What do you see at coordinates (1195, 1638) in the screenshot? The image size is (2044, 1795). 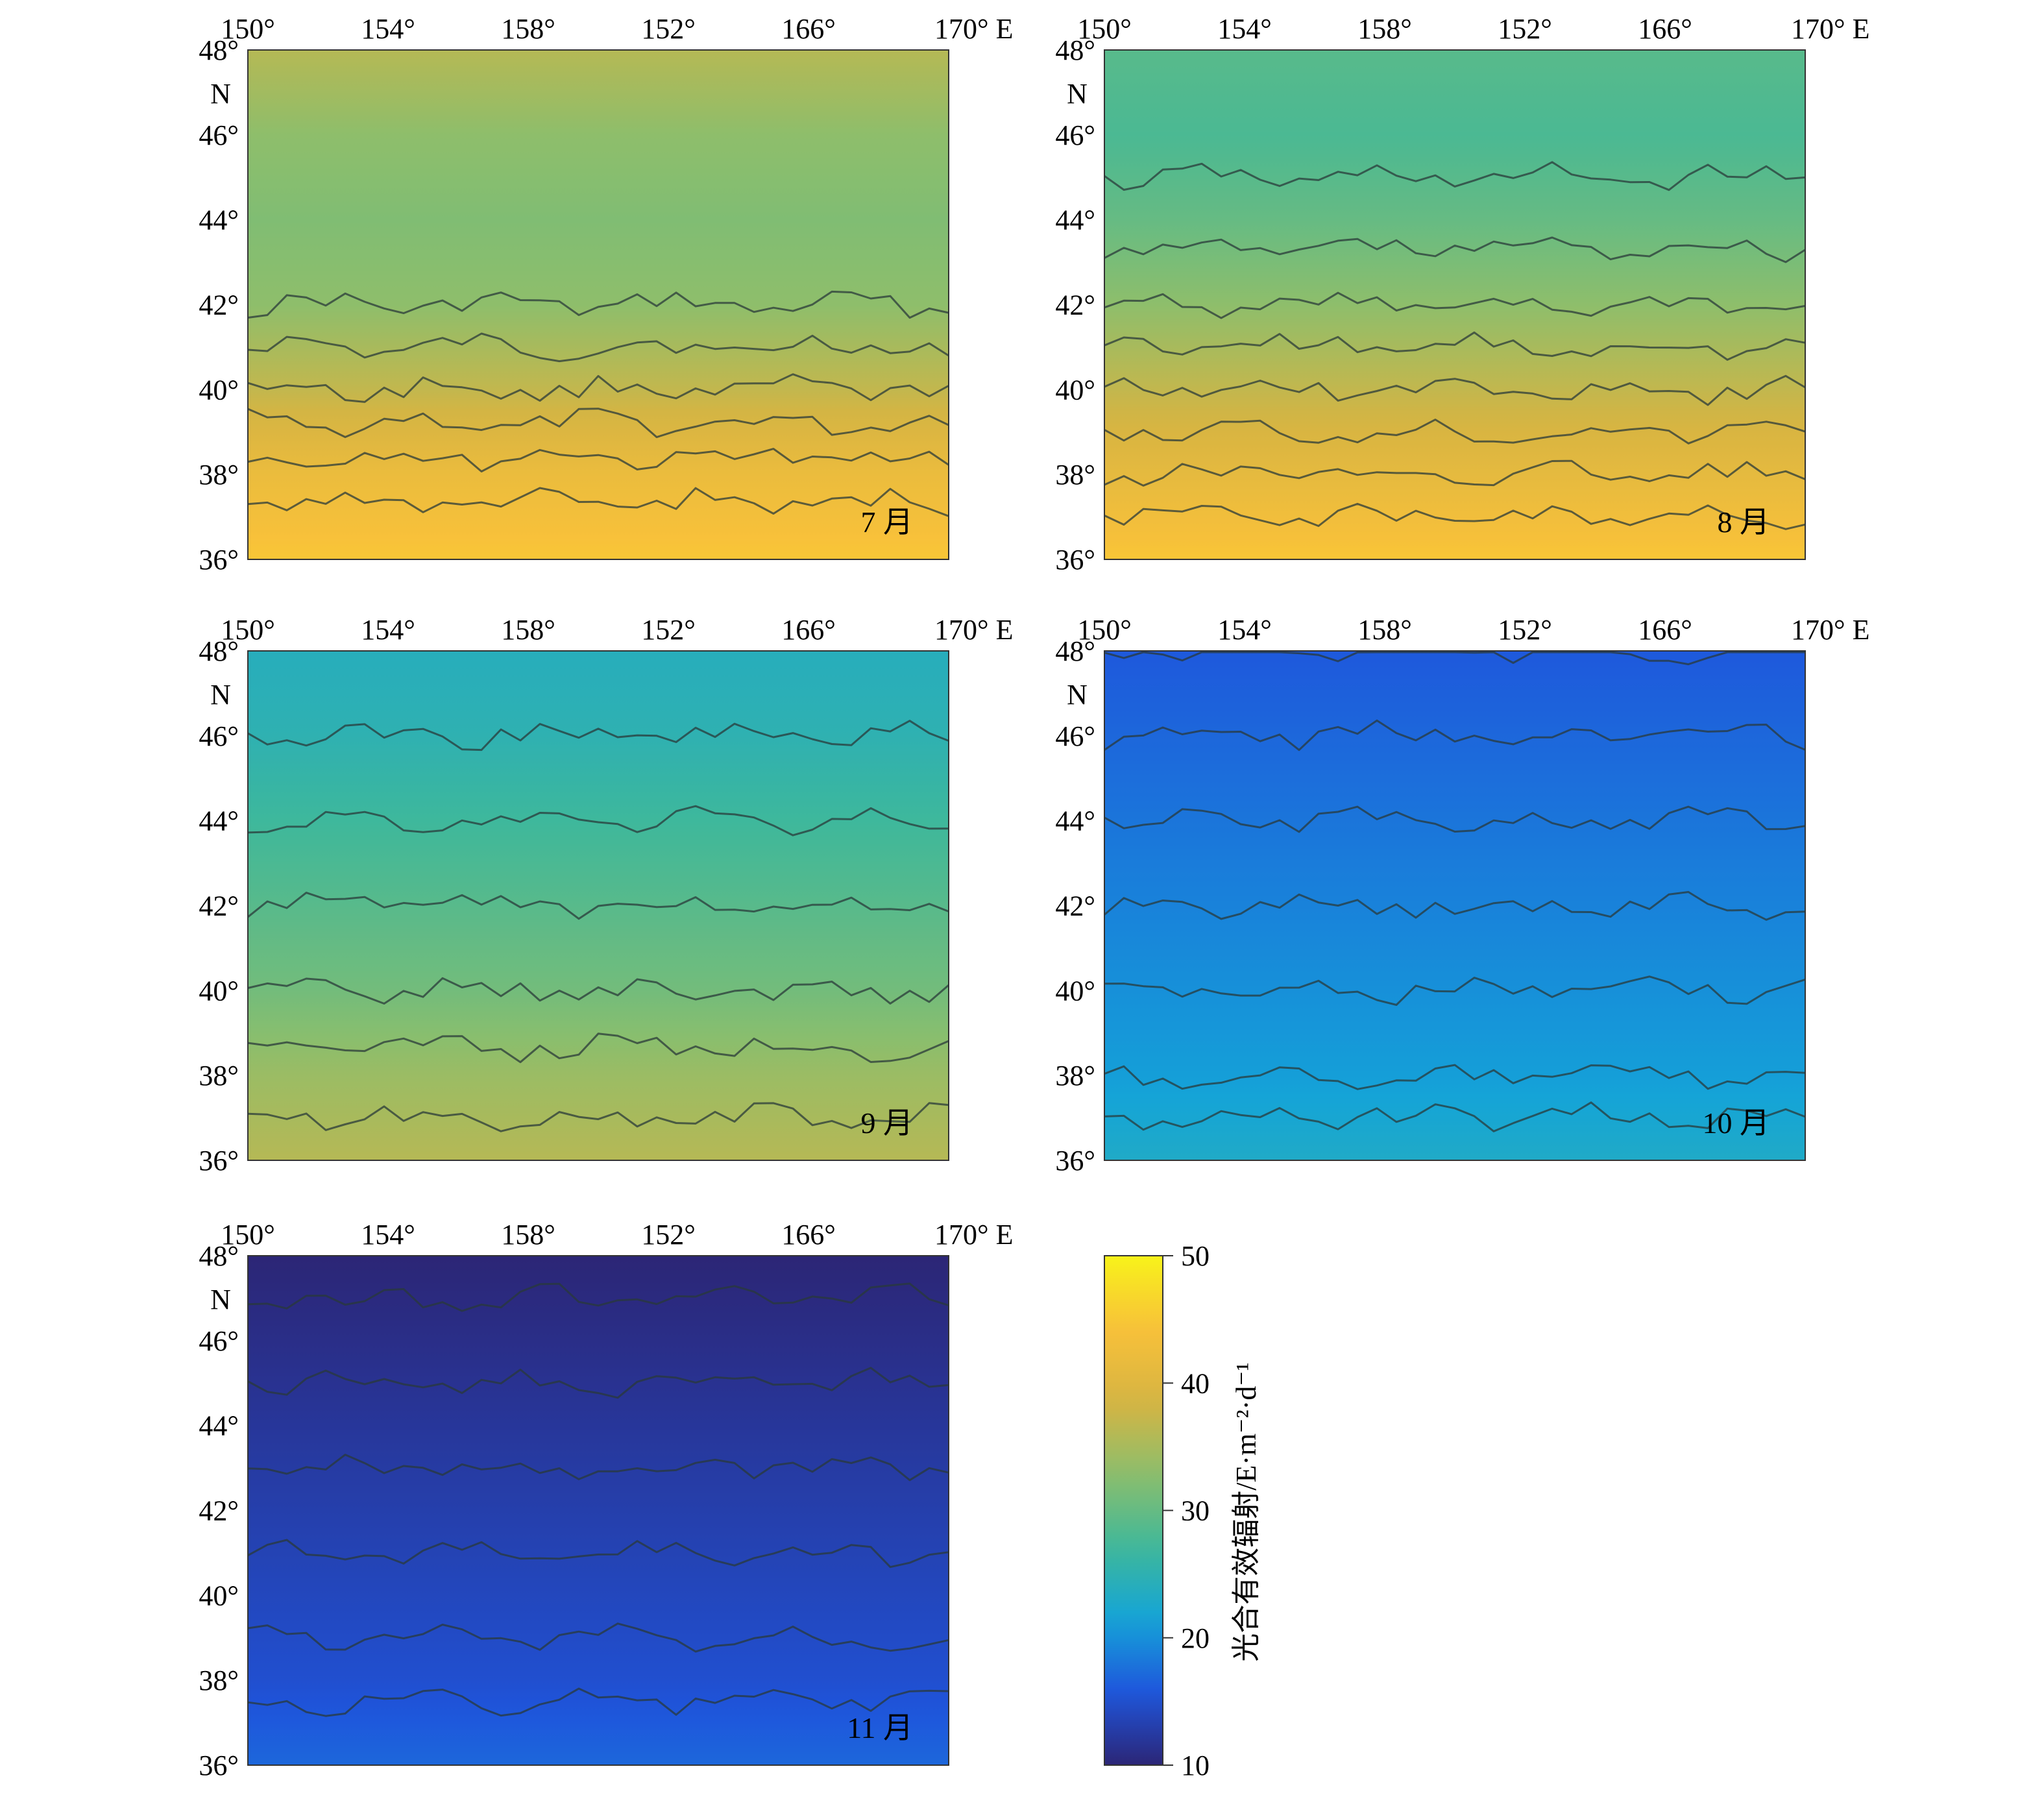 I see `colorbar-tick-label: 20` at bounding box center [1195, 1638].